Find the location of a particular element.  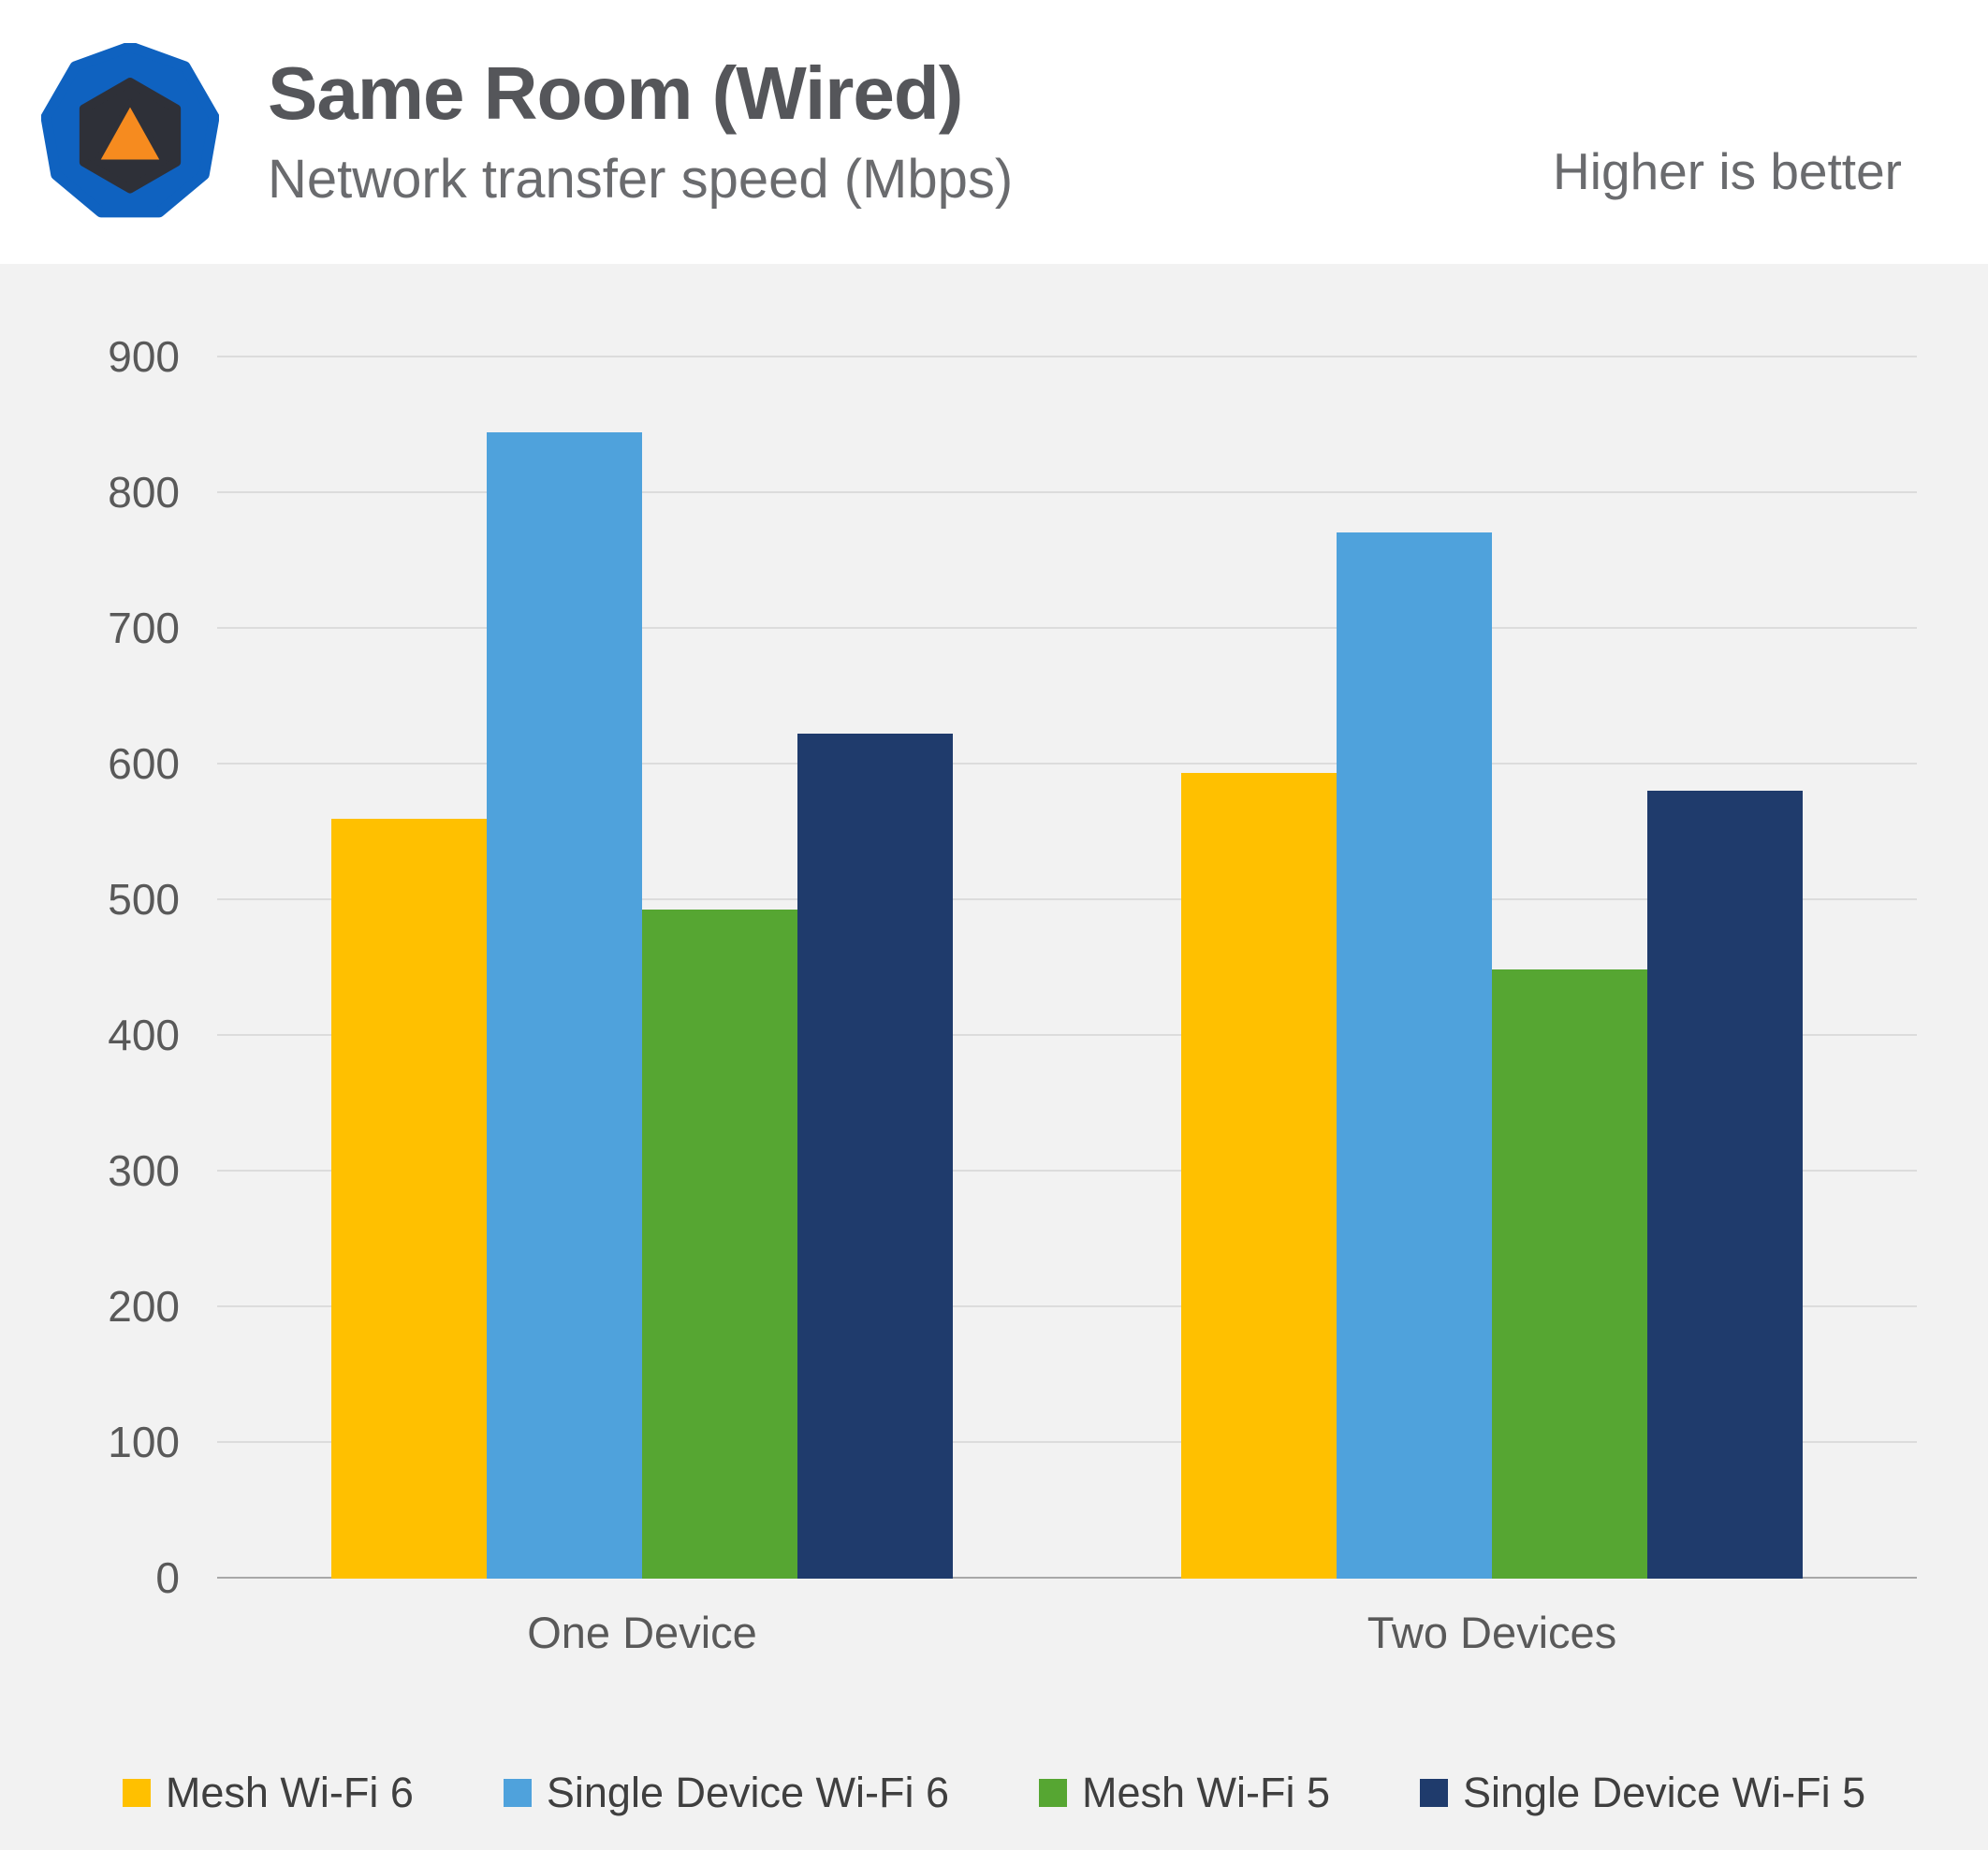

higher-is-better-note: Higher is better is located at coordinates (1727, 171).